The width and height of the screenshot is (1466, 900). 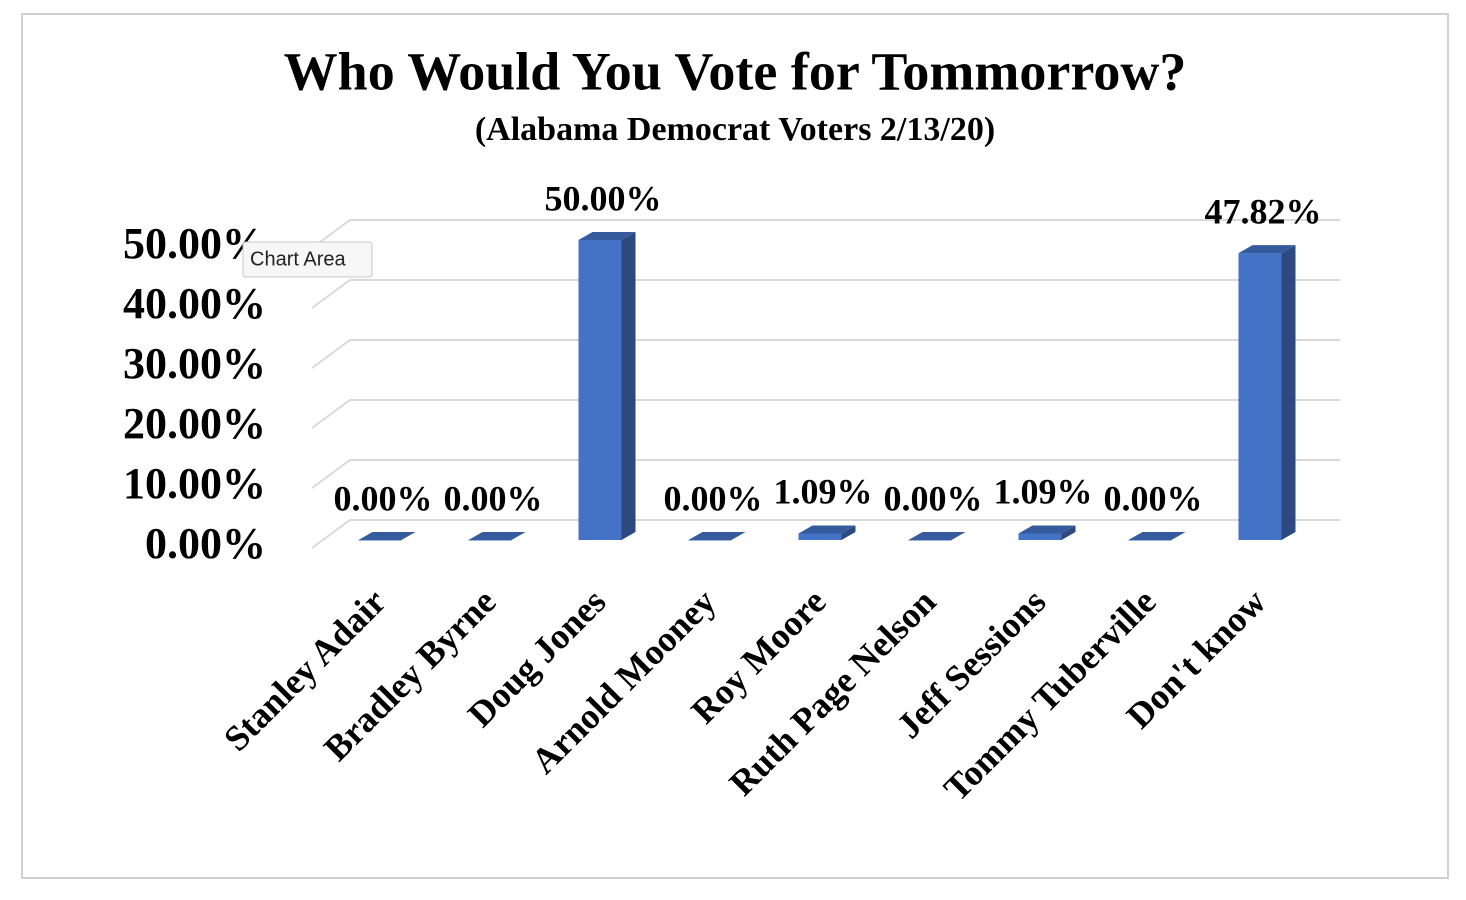 What do you see at coordinates (194, 423) in the screenshot?
I see `y-tick-label: 20.00%` at bounding box center [194, 423].